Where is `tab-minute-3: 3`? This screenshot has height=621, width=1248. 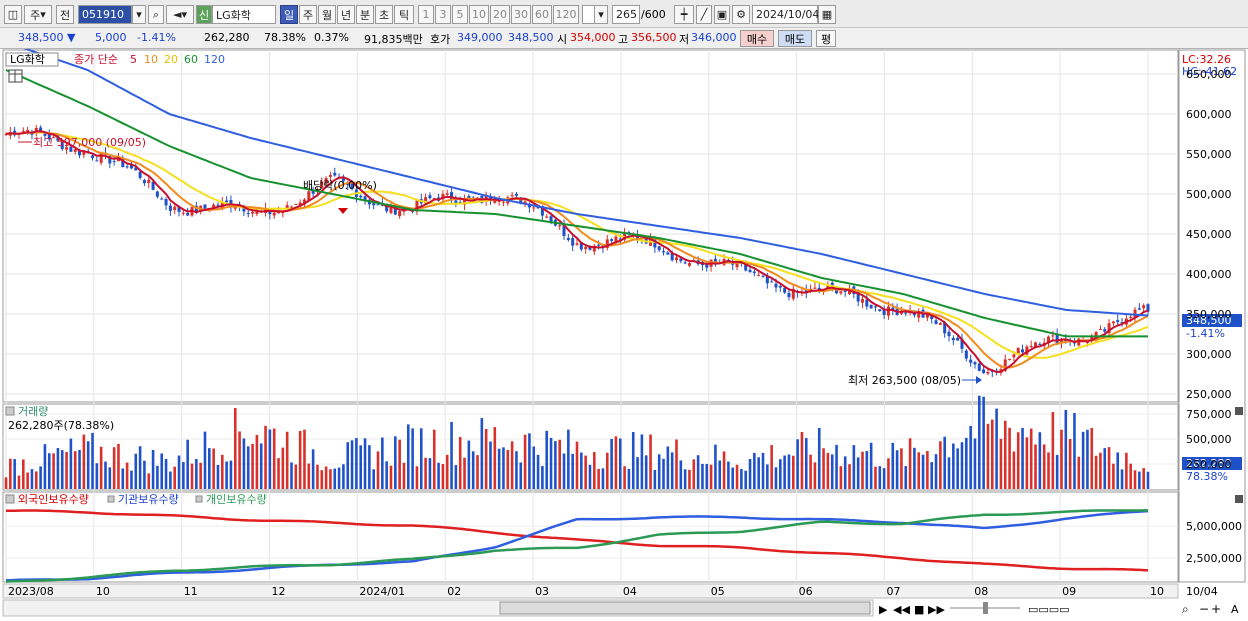
tab-minute-3: 3 is located at coordinates (443, 14).